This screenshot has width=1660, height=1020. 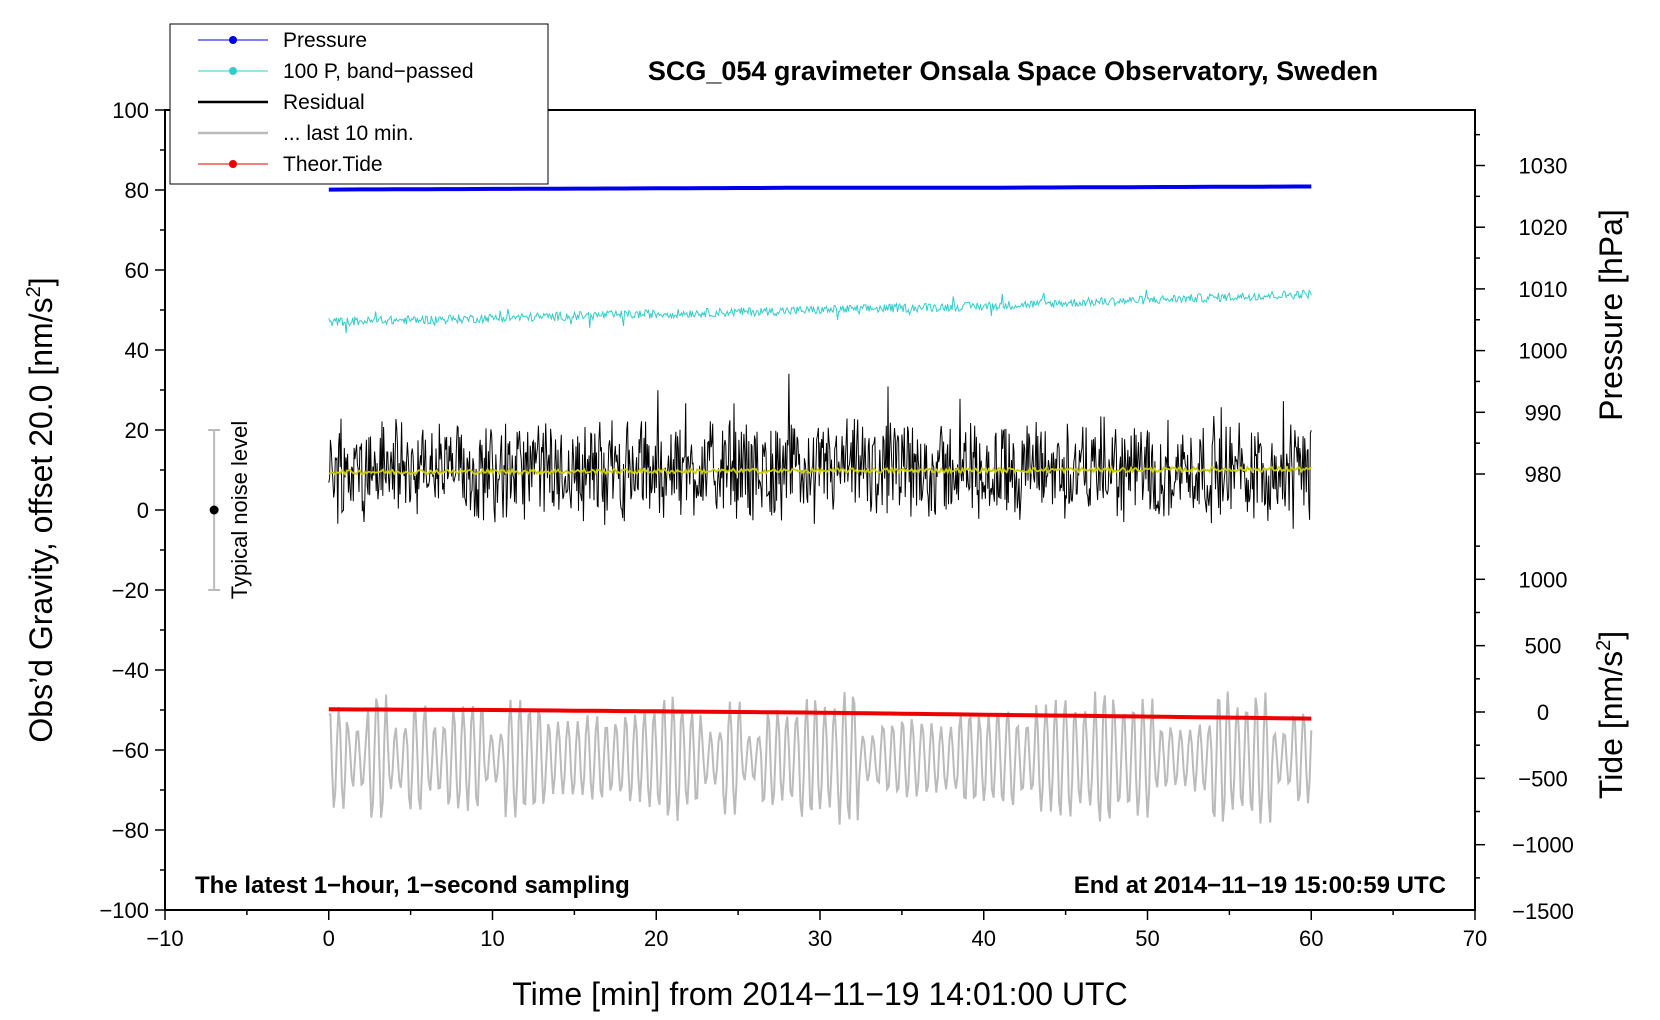 I want to click on y-tick-label: 80, so click(x=137, y=190).